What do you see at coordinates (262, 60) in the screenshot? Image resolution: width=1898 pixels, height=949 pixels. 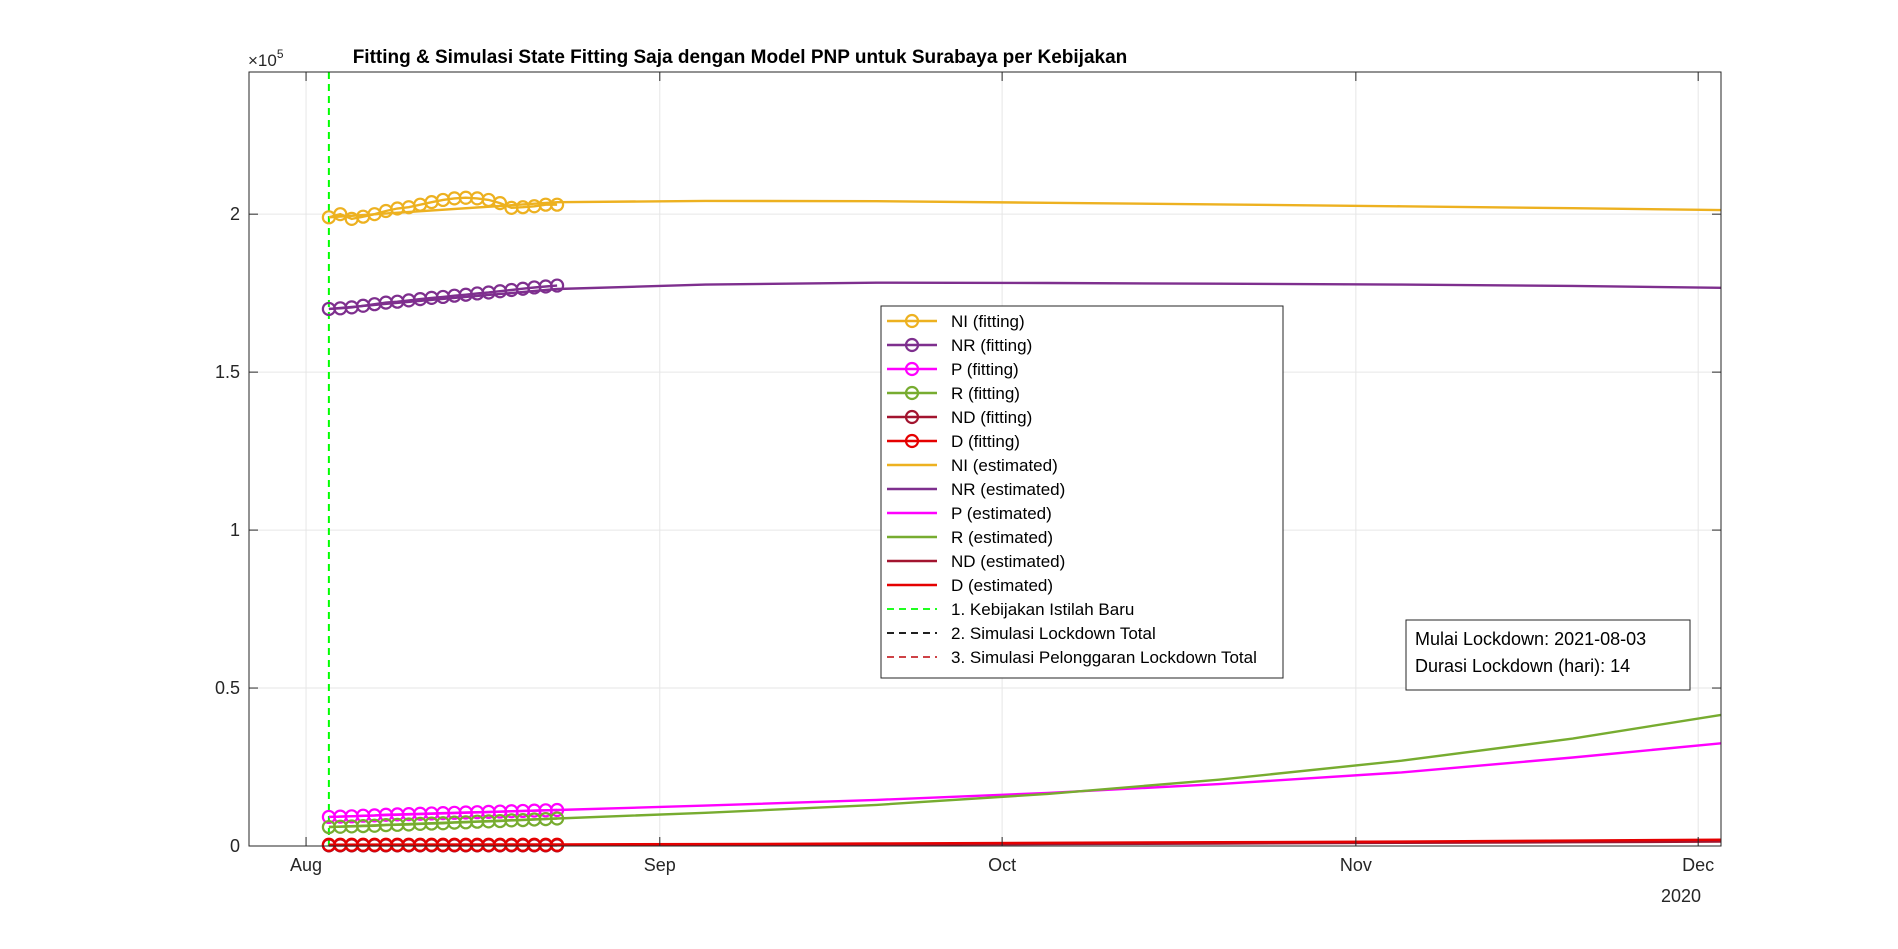 I see `y-exponent-base: ×10` at bounding box center [262, 60].